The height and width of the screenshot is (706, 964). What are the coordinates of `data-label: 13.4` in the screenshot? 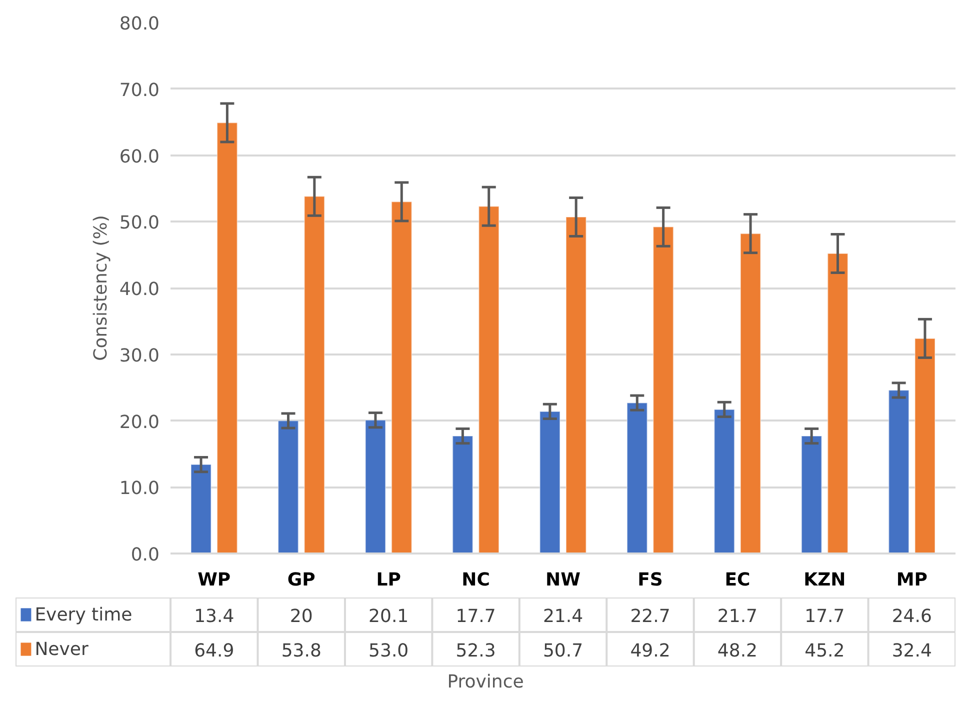 It's located at (214, 616).